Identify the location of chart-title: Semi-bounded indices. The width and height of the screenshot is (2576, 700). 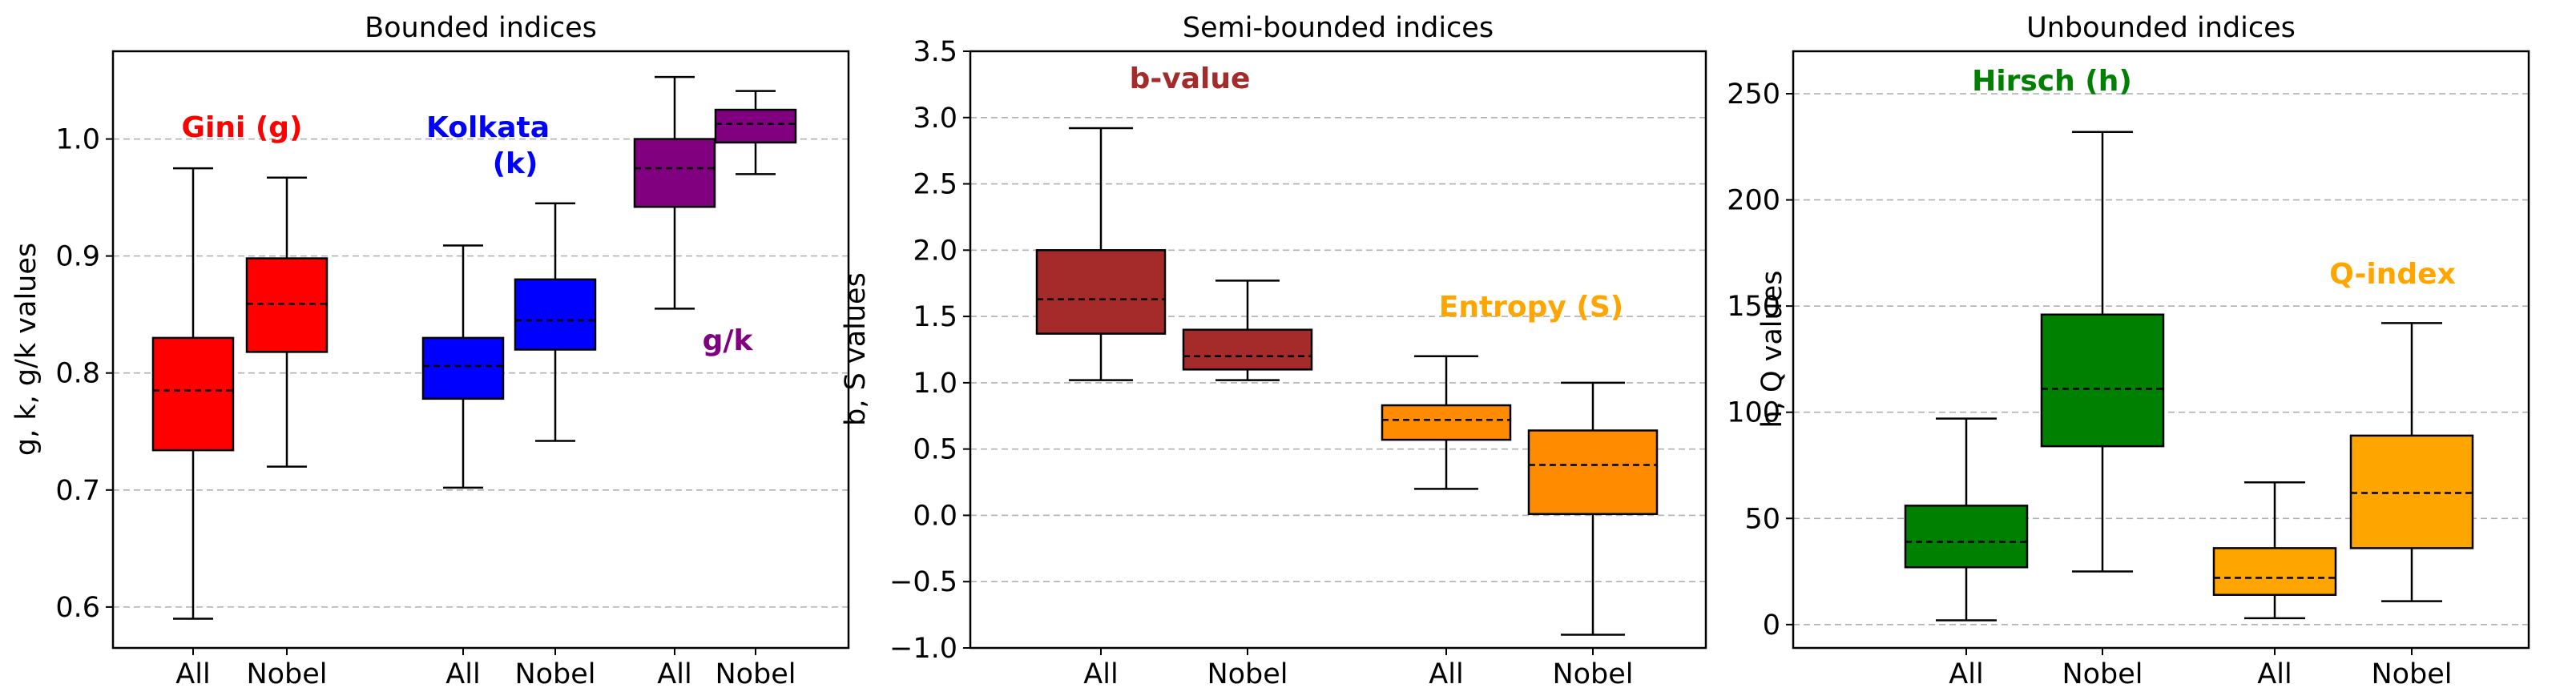
(1338, 28).